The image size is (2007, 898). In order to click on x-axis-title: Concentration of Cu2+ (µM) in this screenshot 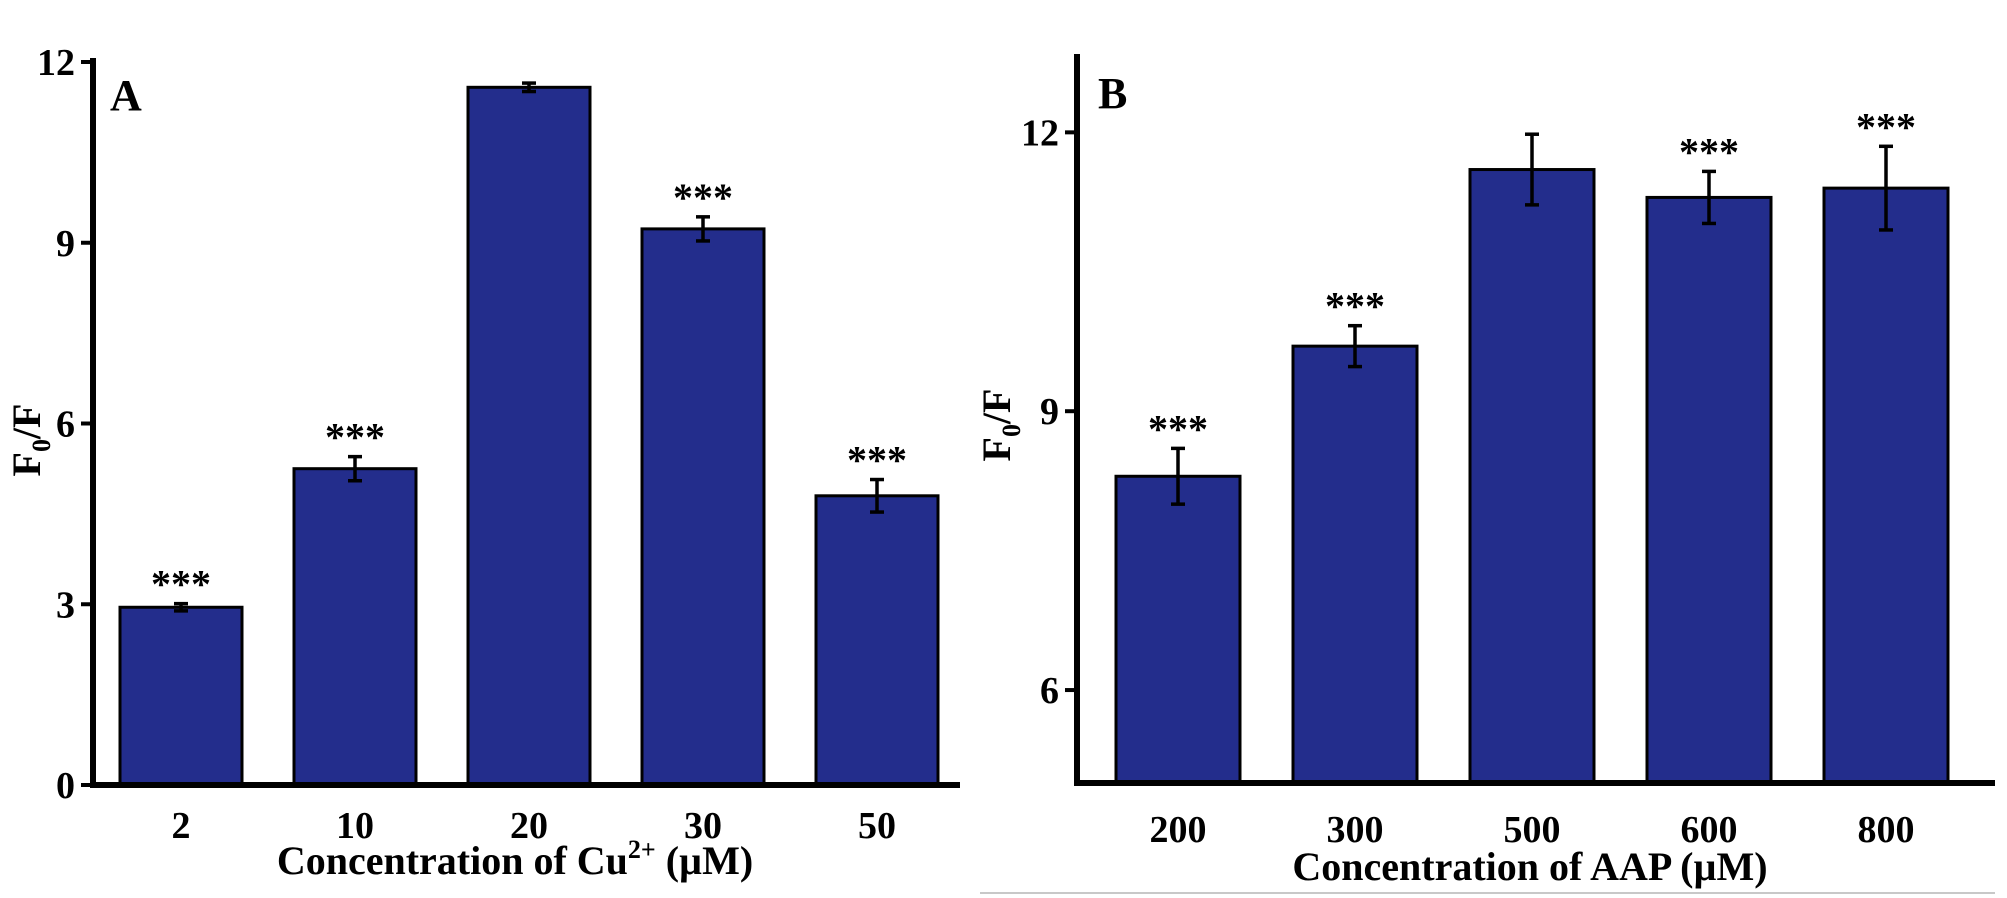, I will do `click(515, 859)`.